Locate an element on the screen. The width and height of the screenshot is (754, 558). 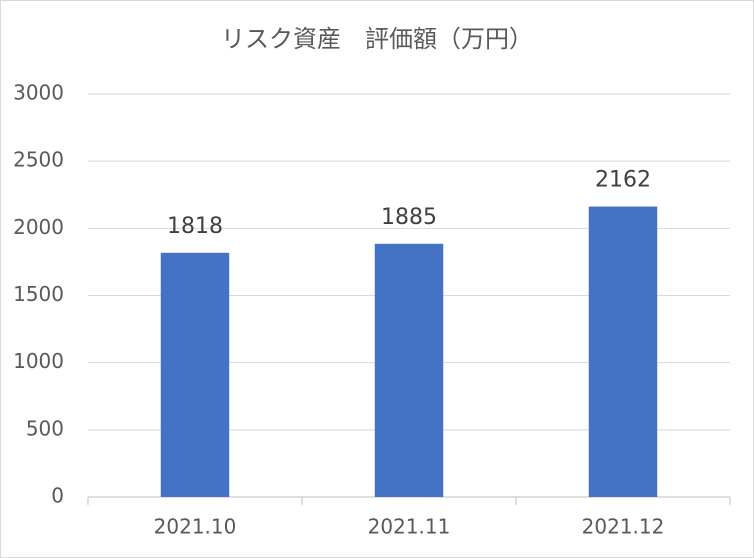
y-tick-label: 1000 is located at coordinates (38, 361).